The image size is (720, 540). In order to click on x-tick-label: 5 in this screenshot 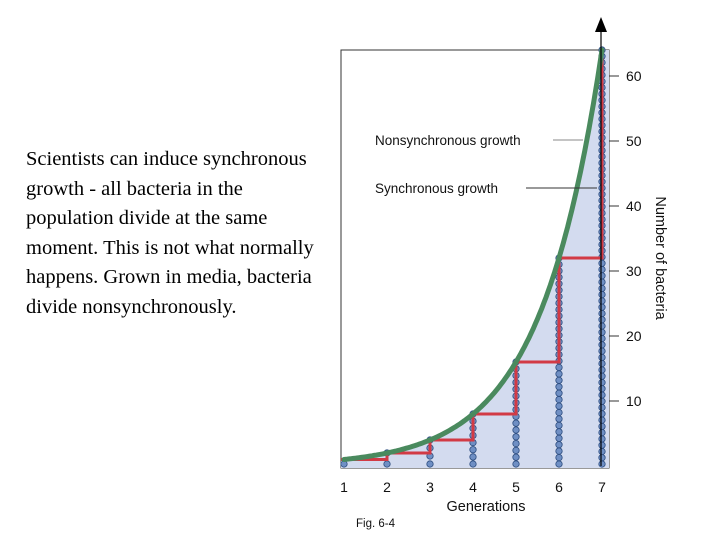, I will do `click(516, 487)`.